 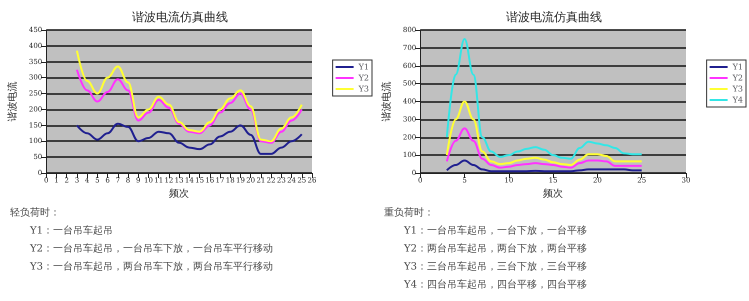 What do you see at coordinates (151, 266) in the screenshot?
I see `text: Y3：一台吊车起吊，两台吊车下放，两台吊车平行移动` at bounding box center [151, 266].